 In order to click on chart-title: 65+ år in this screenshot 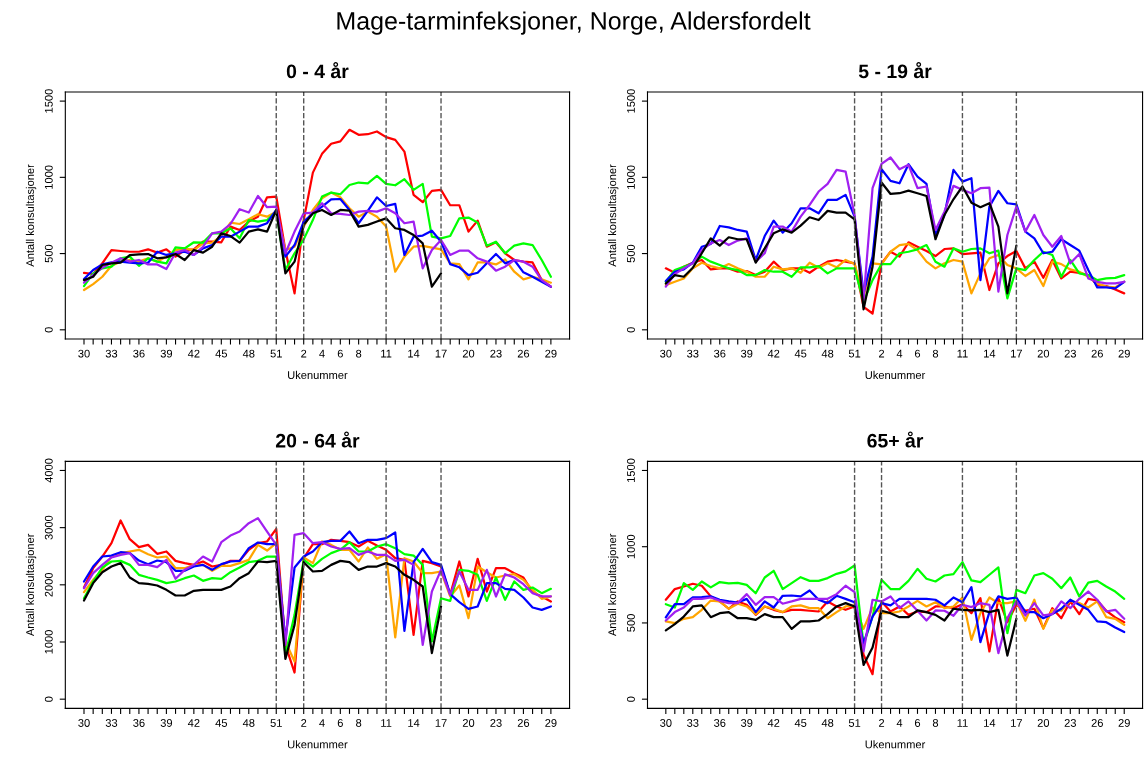, I will do `click(895, 439)`.